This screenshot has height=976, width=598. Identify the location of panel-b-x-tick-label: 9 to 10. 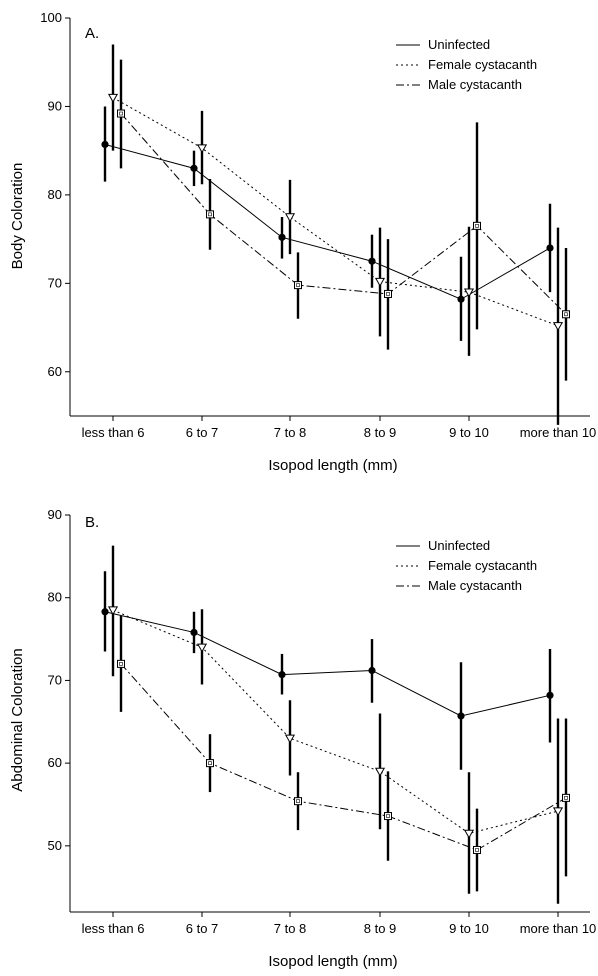
(469, 928).